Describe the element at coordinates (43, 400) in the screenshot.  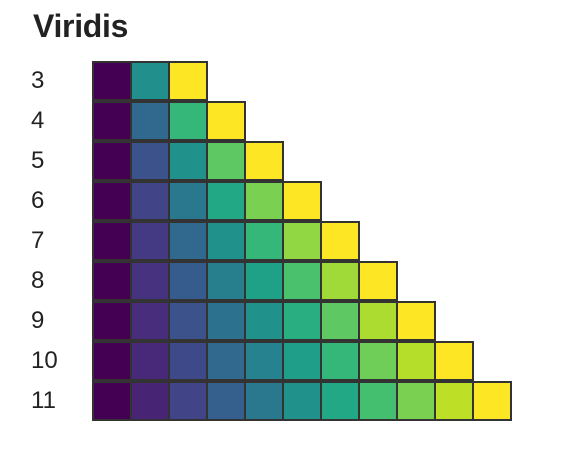
I see `palette-row-label: 11` at that location.